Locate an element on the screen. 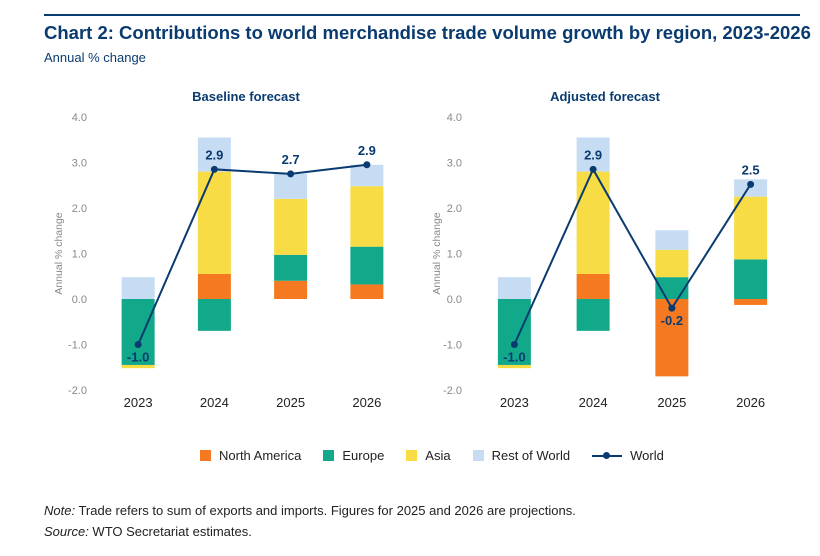 The width and height of the screenshot is (820, 556). data-label: 2.5 is located at coordinates (751, 169).